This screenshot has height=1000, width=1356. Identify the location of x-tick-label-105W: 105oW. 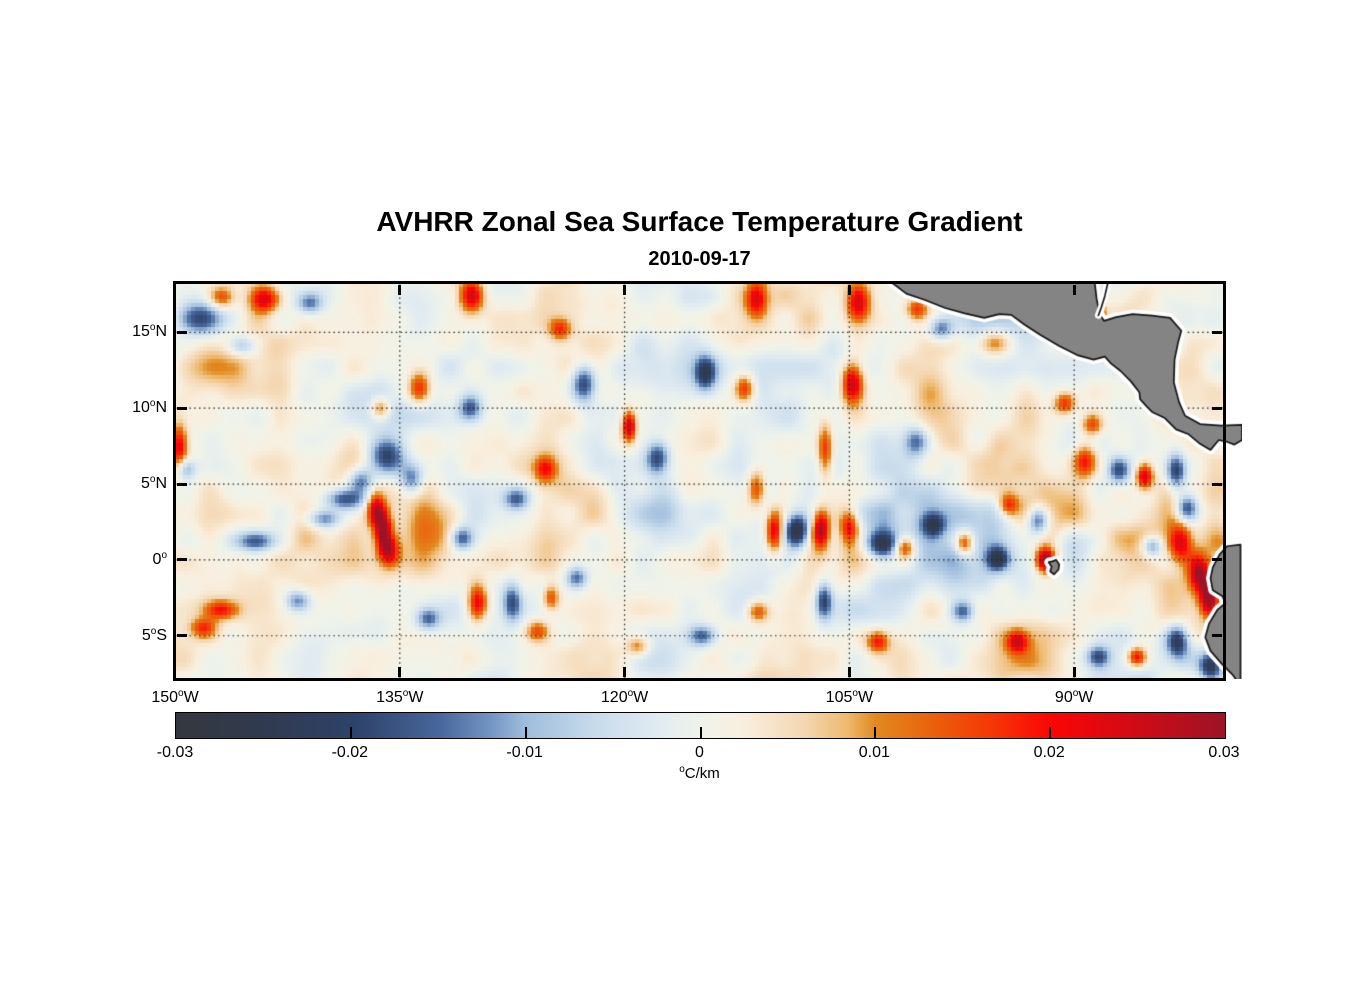
(849, 698).